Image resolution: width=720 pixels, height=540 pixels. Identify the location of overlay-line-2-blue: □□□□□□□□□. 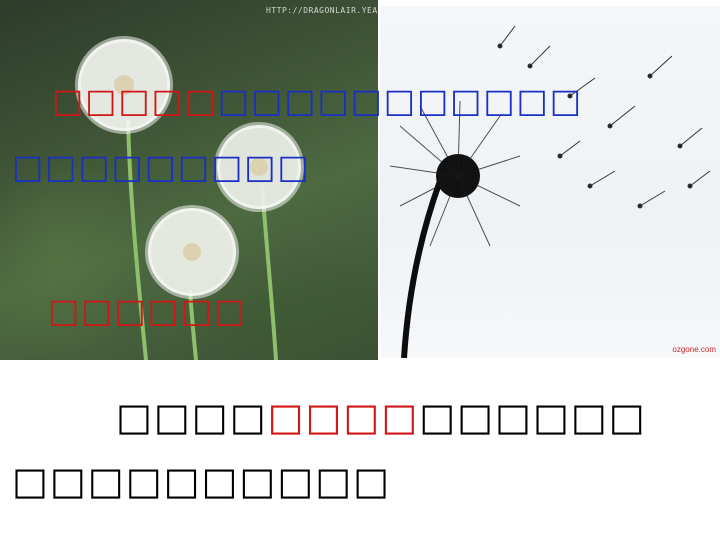
(161, 166).